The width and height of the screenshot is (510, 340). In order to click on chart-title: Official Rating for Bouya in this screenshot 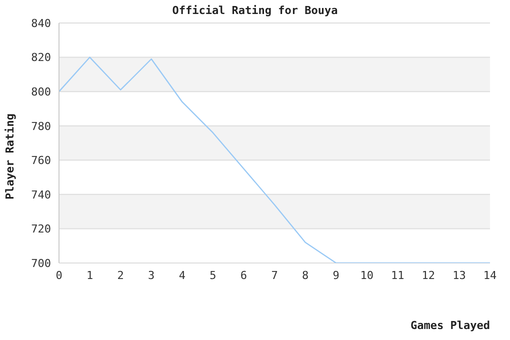, I will do `click(255, 10)`.